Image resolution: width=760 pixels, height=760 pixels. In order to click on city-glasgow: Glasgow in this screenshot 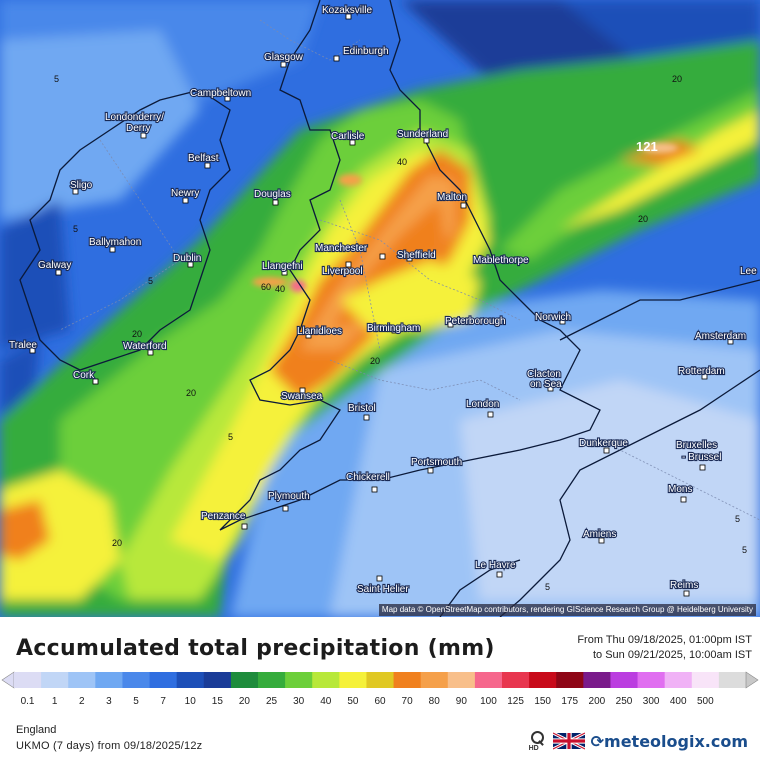, I will do `click(284, 59)`.